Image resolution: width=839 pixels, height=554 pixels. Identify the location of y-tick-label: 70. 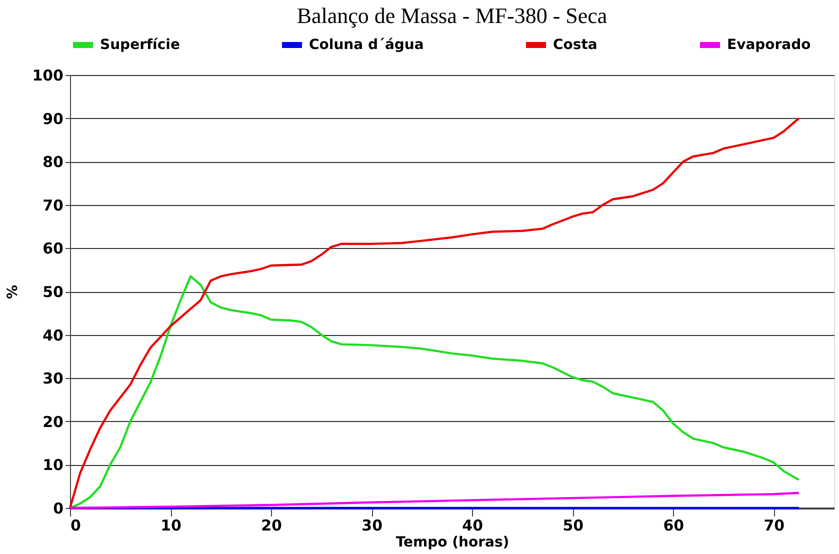
(53, 205).